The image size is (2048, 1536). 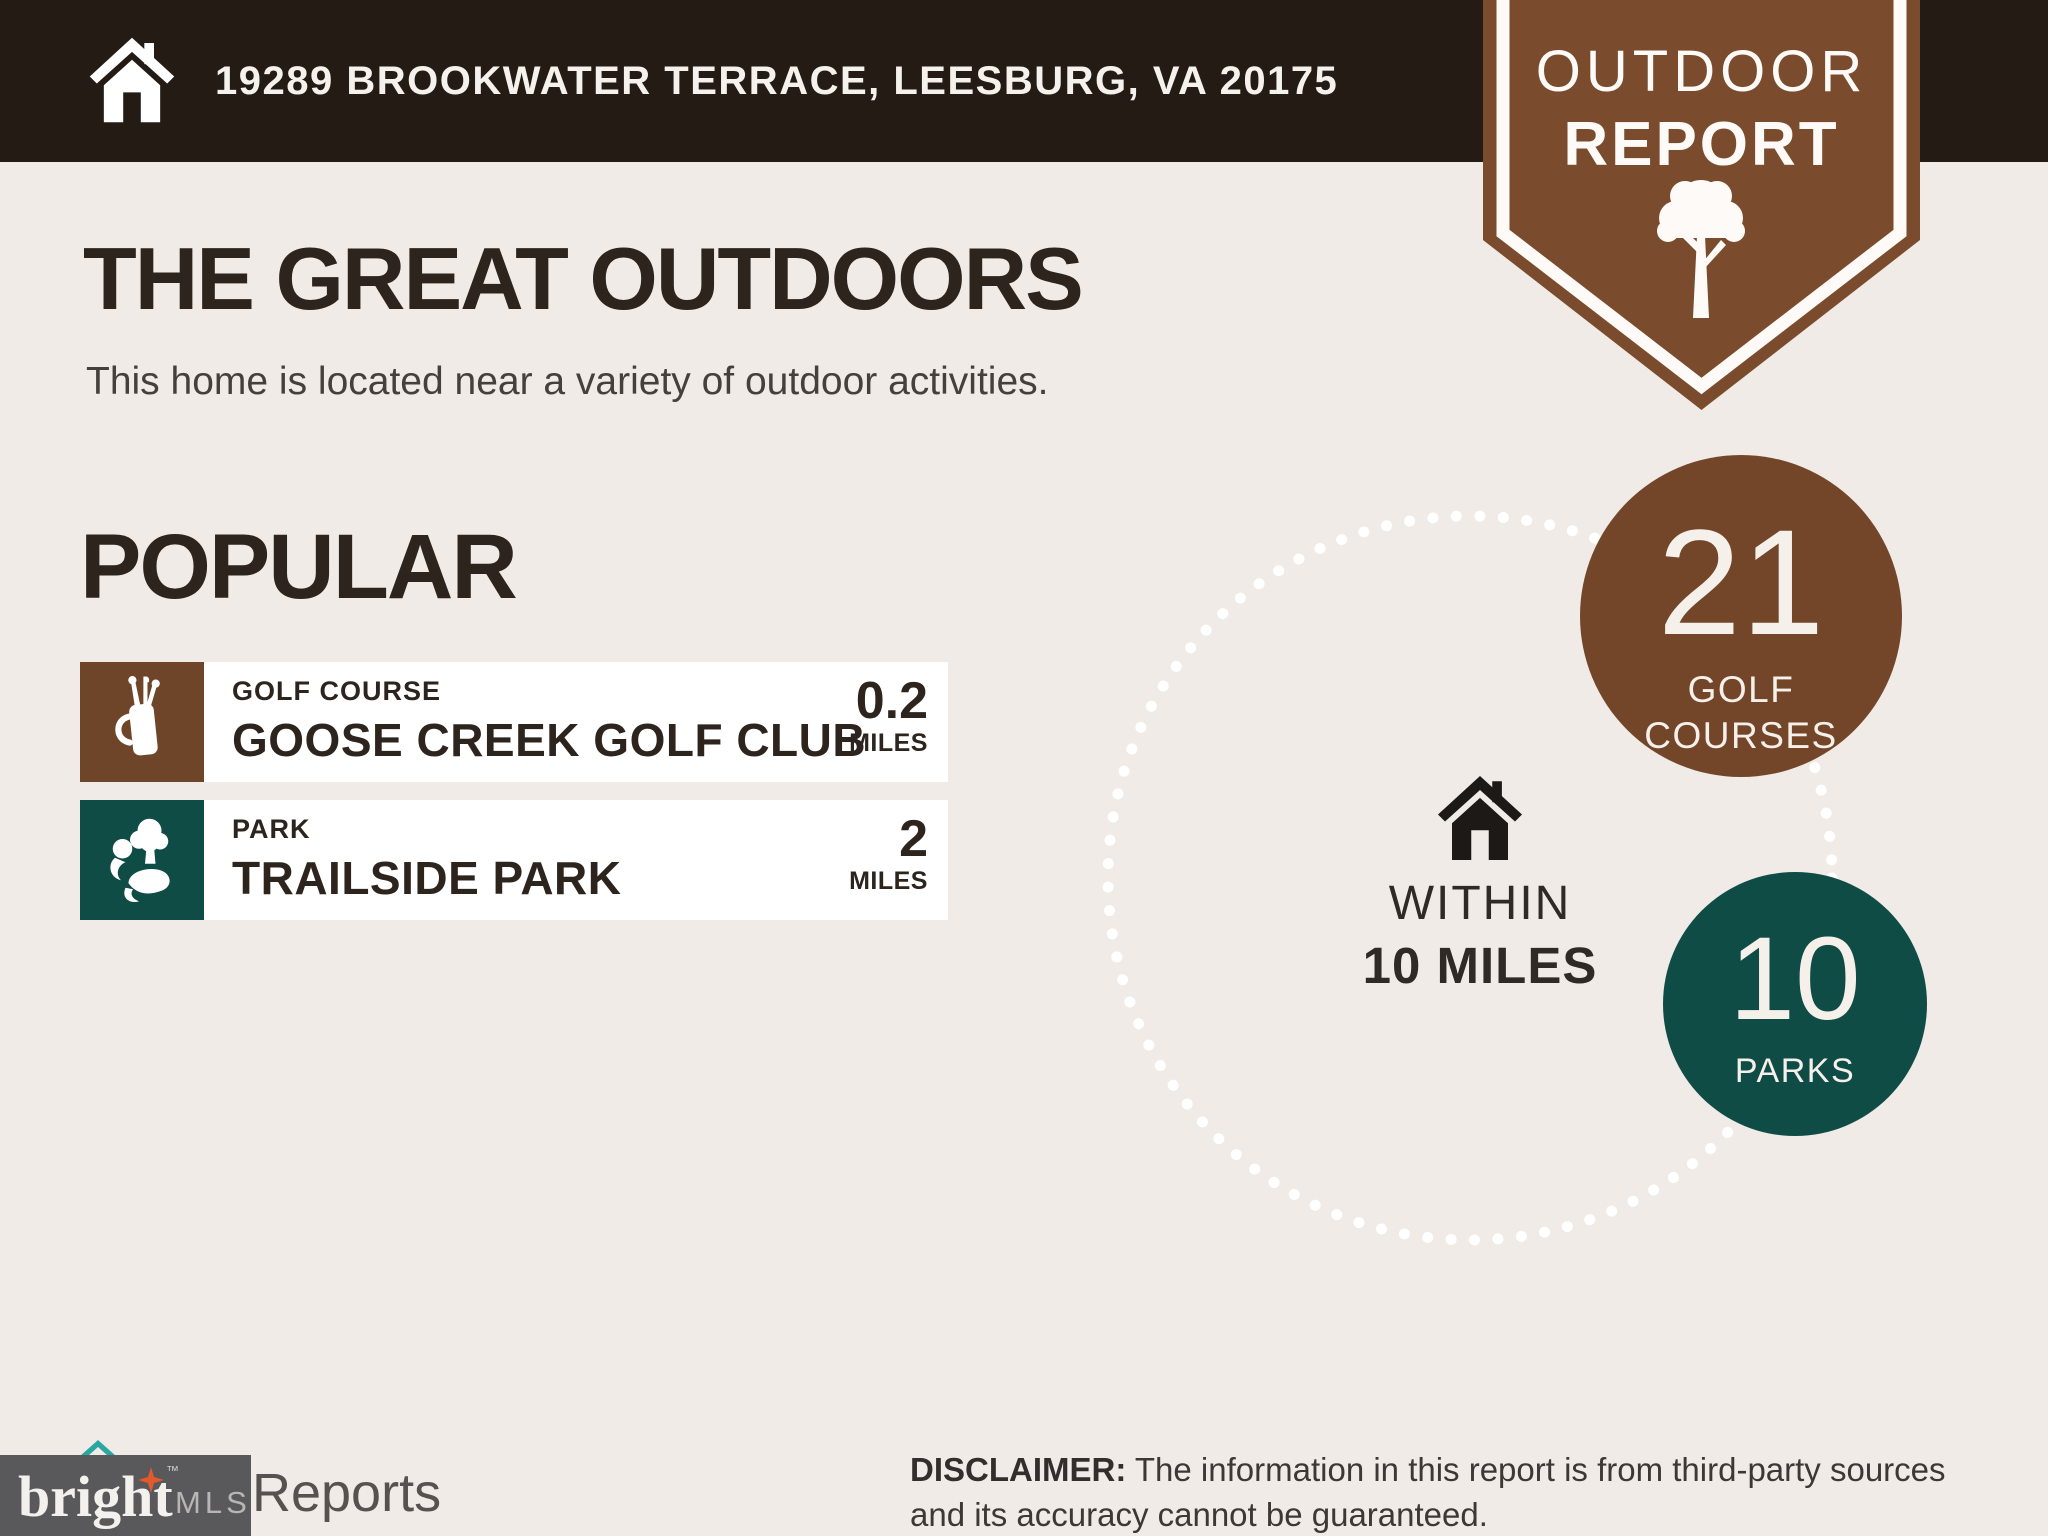 What do you see at coordinates (1795, 979) in the screenshot?
I see `stat-value: 10` at bounding box center [1795, 979].